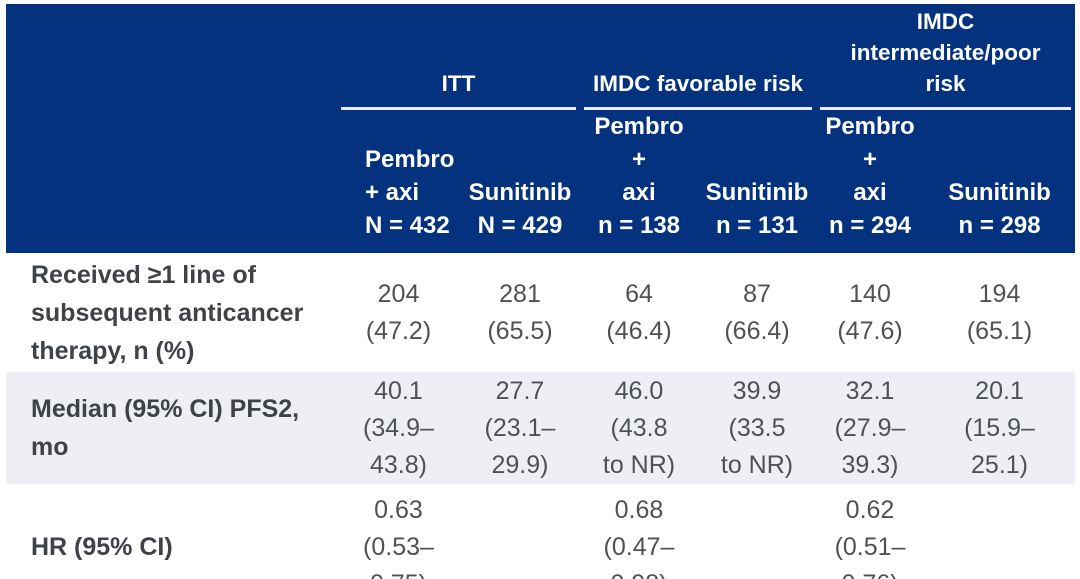  Describe the element at coordinates (398, 427) in the screenshot. I see `value-pfs2-itt-pembro-axi: 40.1 (34.9– 43.8)` at that location.